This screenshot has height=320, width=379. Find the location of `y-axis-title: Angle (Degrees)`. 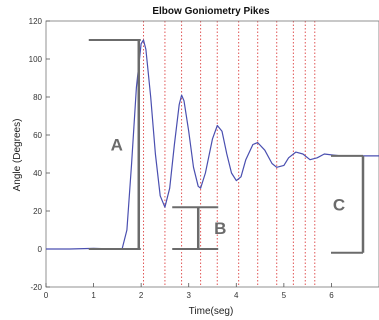

y-axis-title: Angle (Degrees) is located at coordinates (17, 155).